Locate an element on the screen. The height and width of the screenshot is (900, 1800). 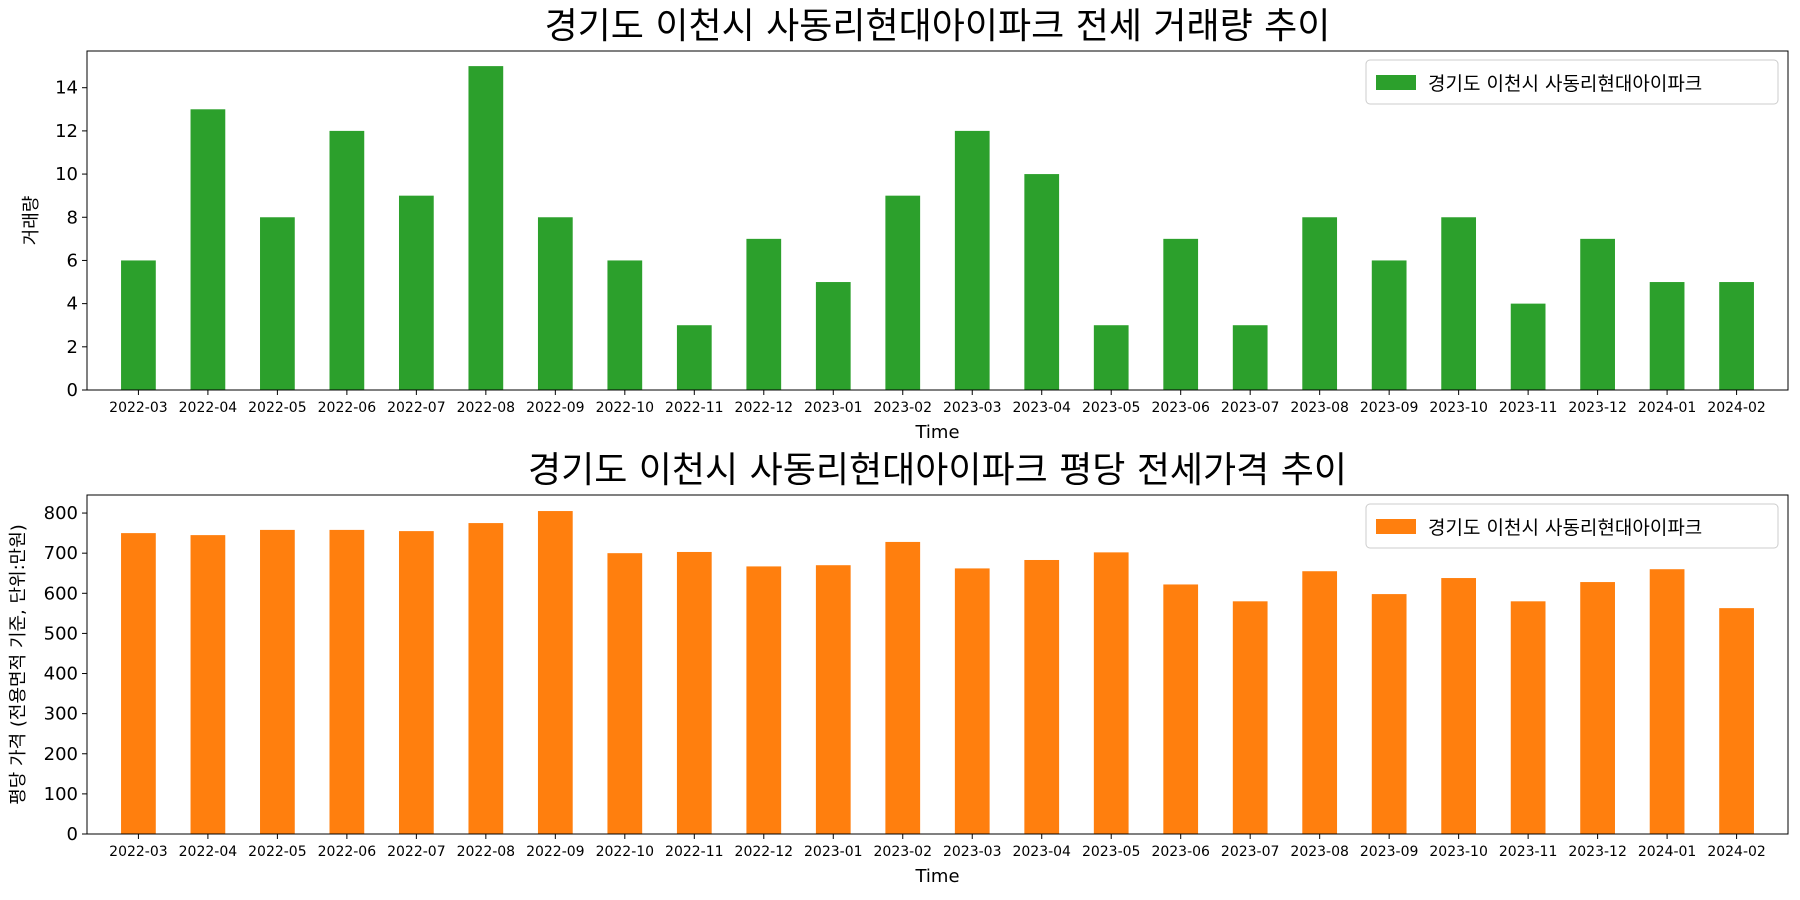
chart-1-legend-swatch is located at coordinates (1396, 82).